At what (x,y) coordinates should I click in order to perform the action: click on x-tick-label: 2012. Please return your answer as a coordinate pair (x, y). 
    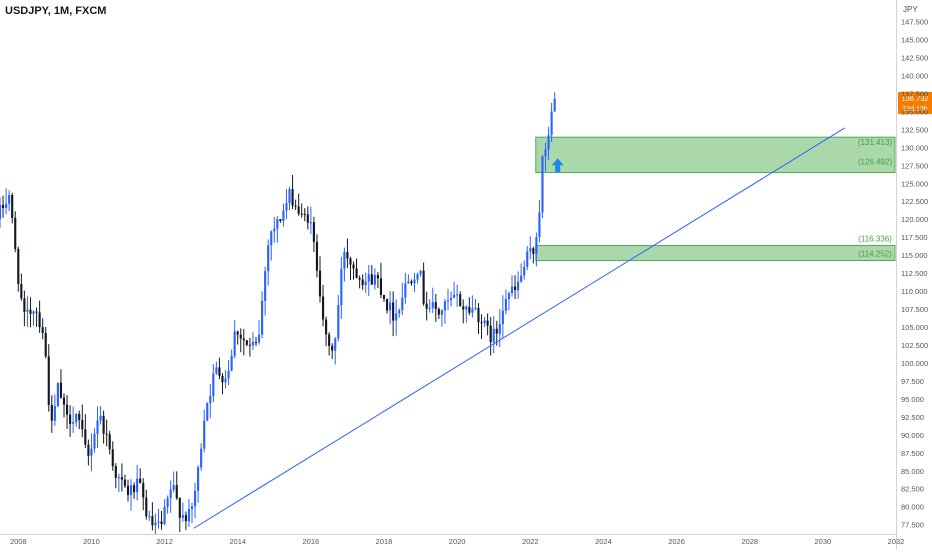
    Looking at the image, I should click on (164, 541).